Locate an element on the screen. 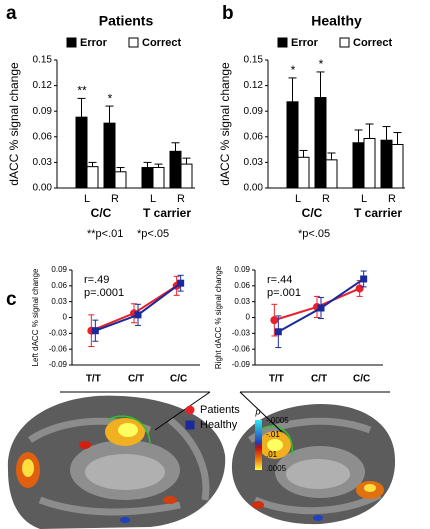 This screenshot has width=430, height=529. annotation: r=.49 is located at coordinates (96, 280).